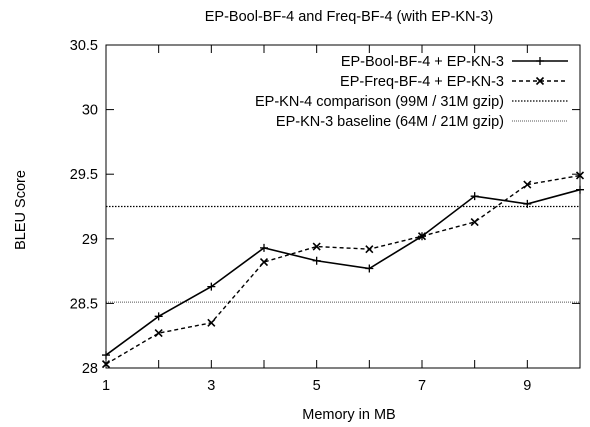 Image resolution: width=590 pixels, height=427 pixels. What do you see at coordinates (106, 386) in the screenshot?
I see `x-tick-label-1: 1` at bounding box center [106, 386].